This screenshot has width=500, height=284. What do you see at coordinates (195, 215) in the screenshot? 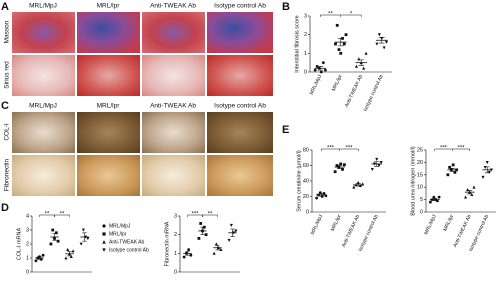
I see `significance-label: ***` at bounding box center [195, 215].